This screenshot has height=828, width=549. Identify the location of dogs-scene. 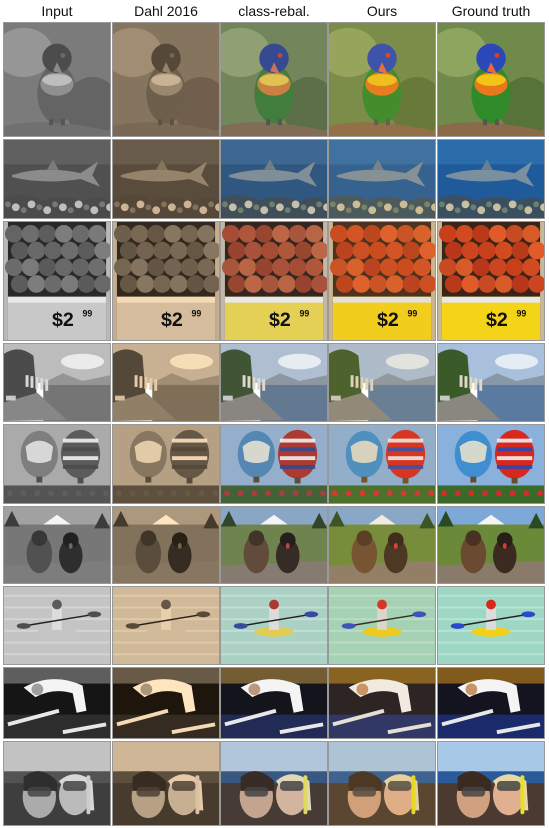
(166, 545).